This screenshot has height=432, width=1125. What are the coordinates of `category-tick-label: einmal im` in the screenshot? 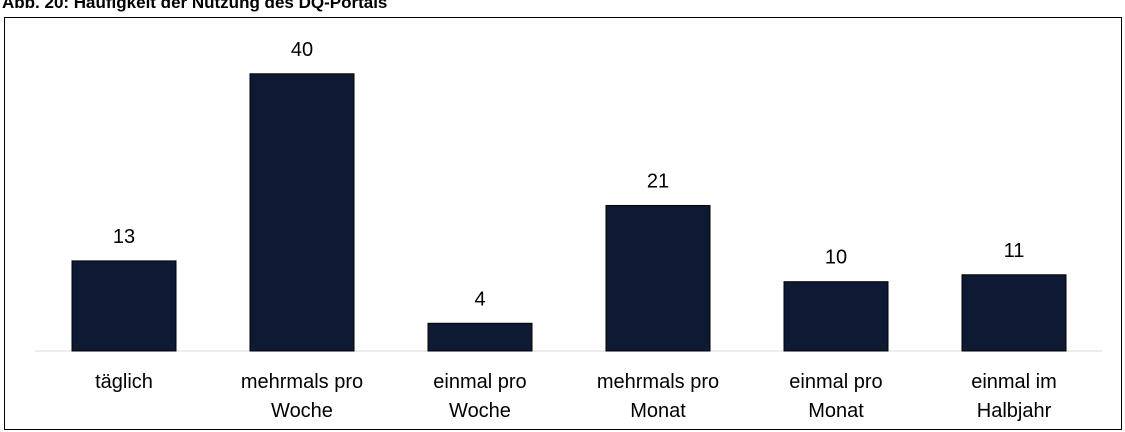 It's located at (1014, 382).